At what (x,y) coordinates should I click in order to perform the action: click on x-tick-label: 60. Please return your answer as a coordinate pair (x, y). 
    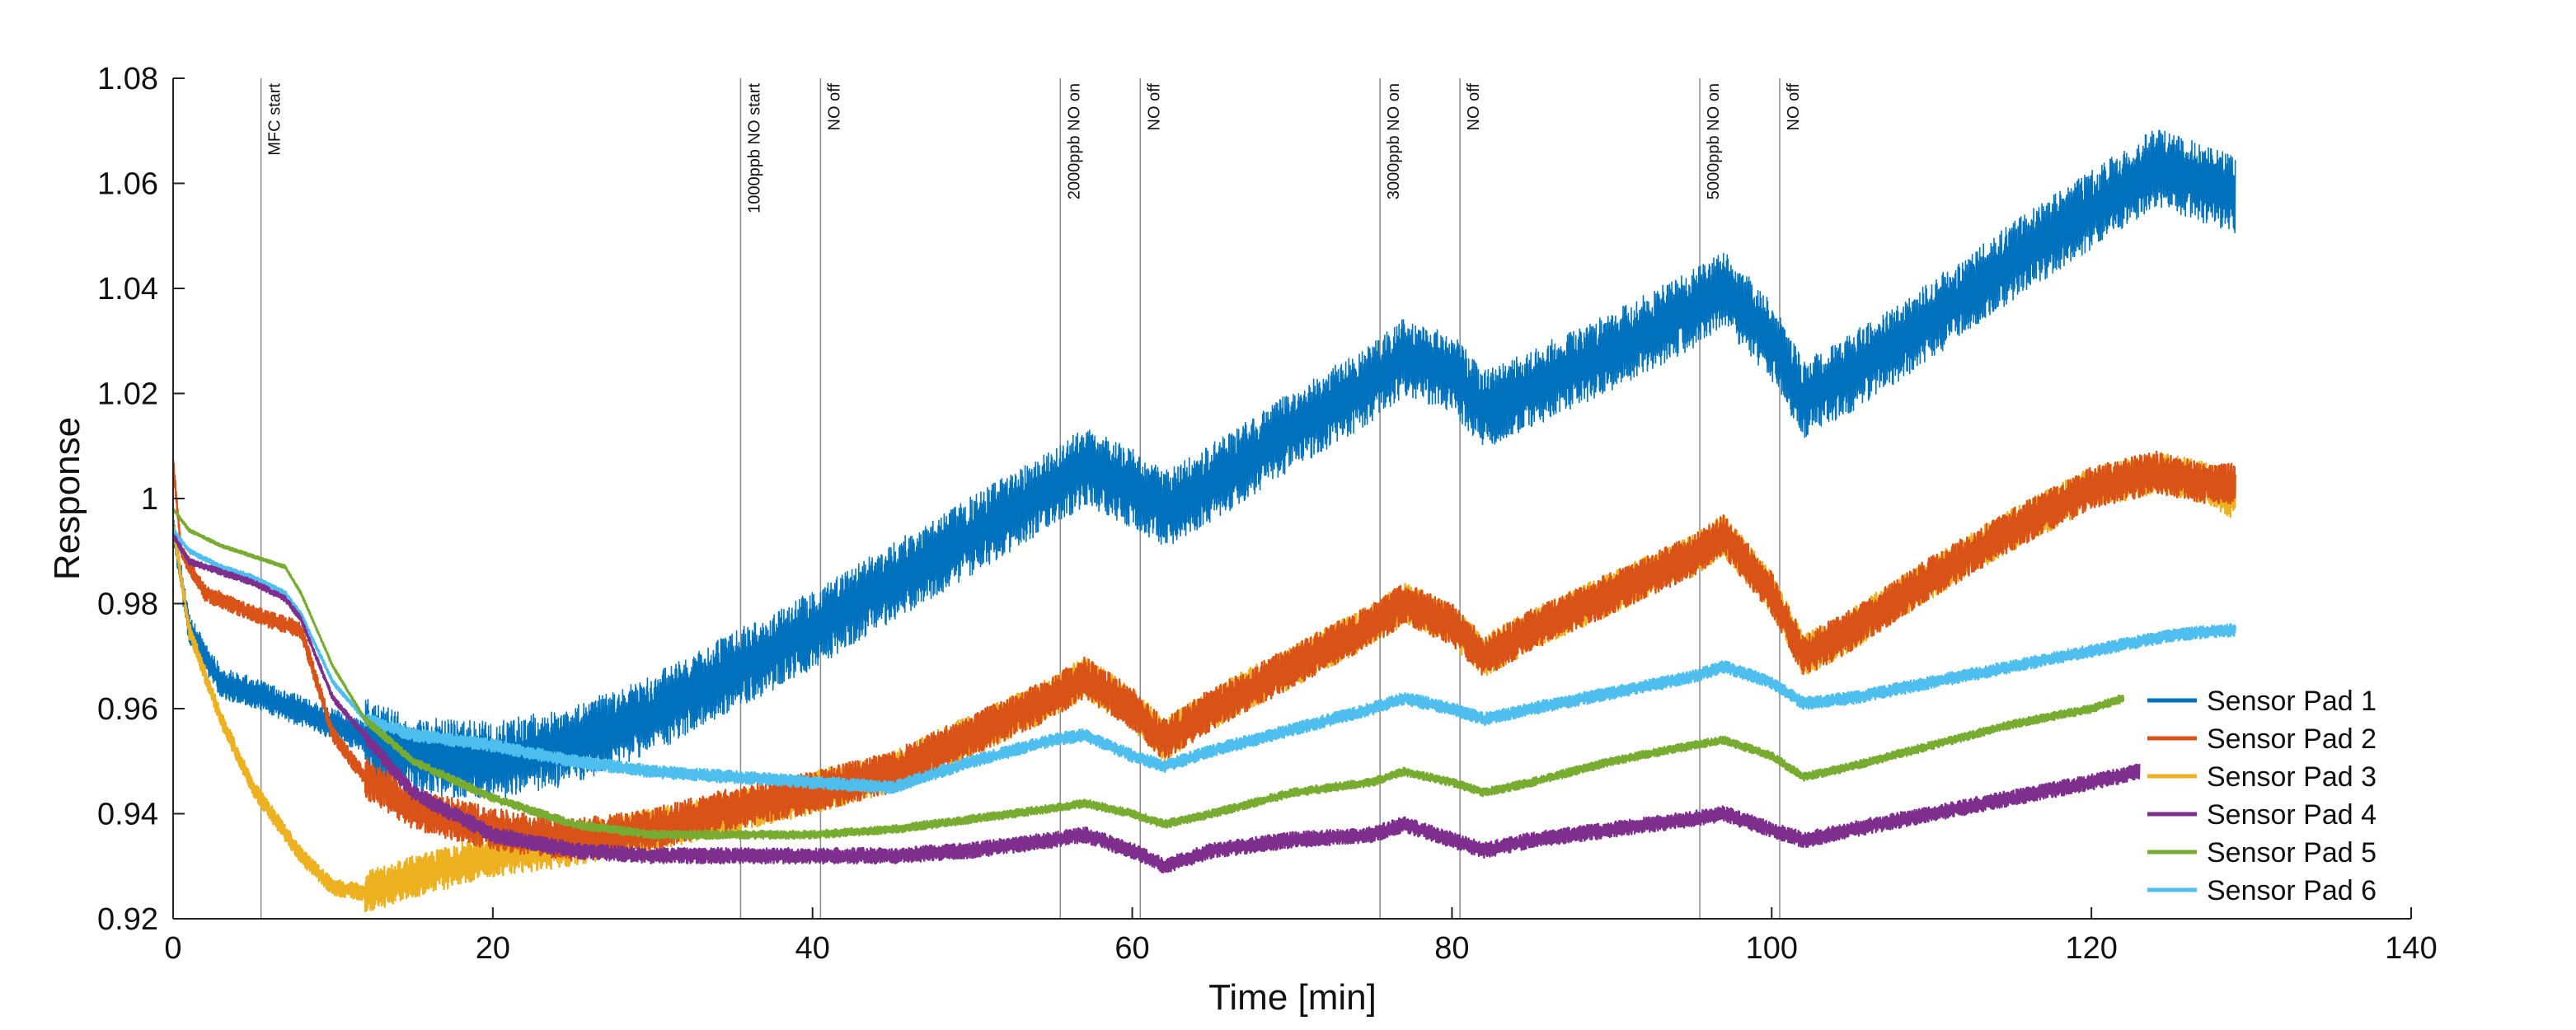
    Looking at the image, I should click on (1131, 948).